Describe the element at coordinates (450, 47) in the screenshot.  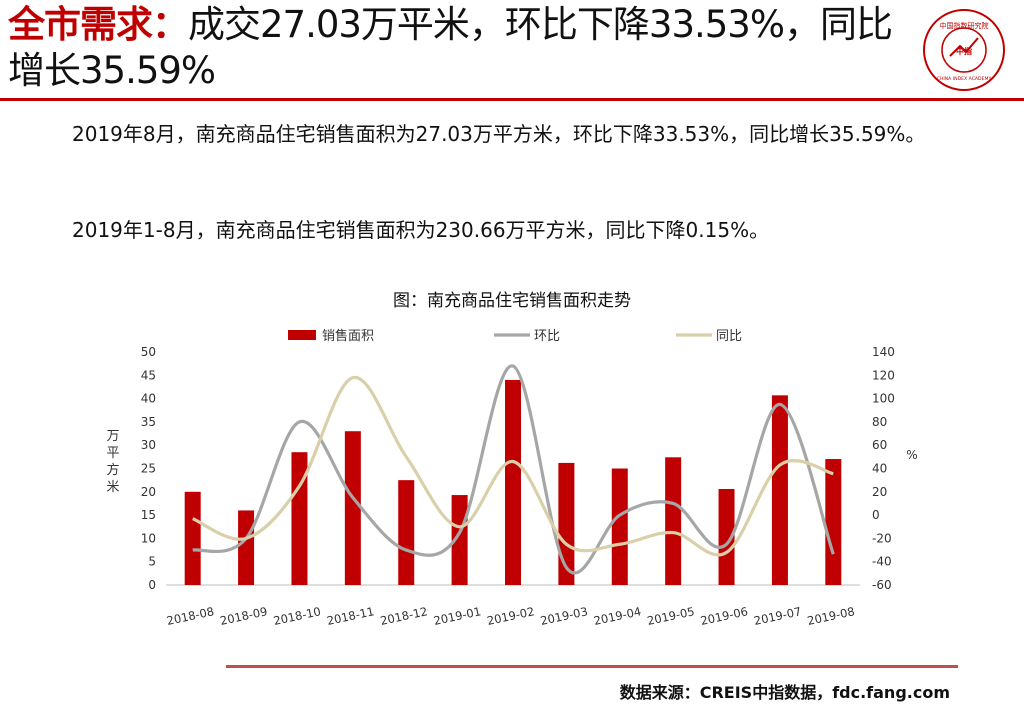
I see `title-rest: 成交27.03万平米，环比下降33.53%，同比增长35.59%` at that location.